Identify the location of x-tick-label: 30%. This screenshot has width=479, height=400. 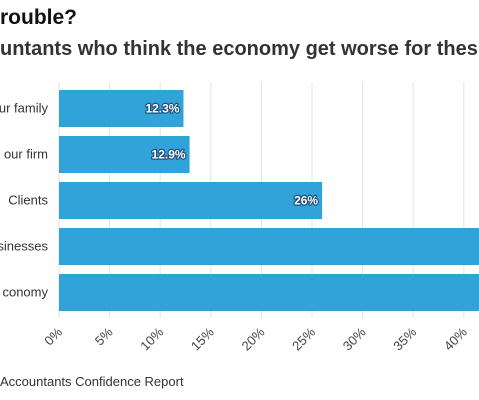
(354, 338).